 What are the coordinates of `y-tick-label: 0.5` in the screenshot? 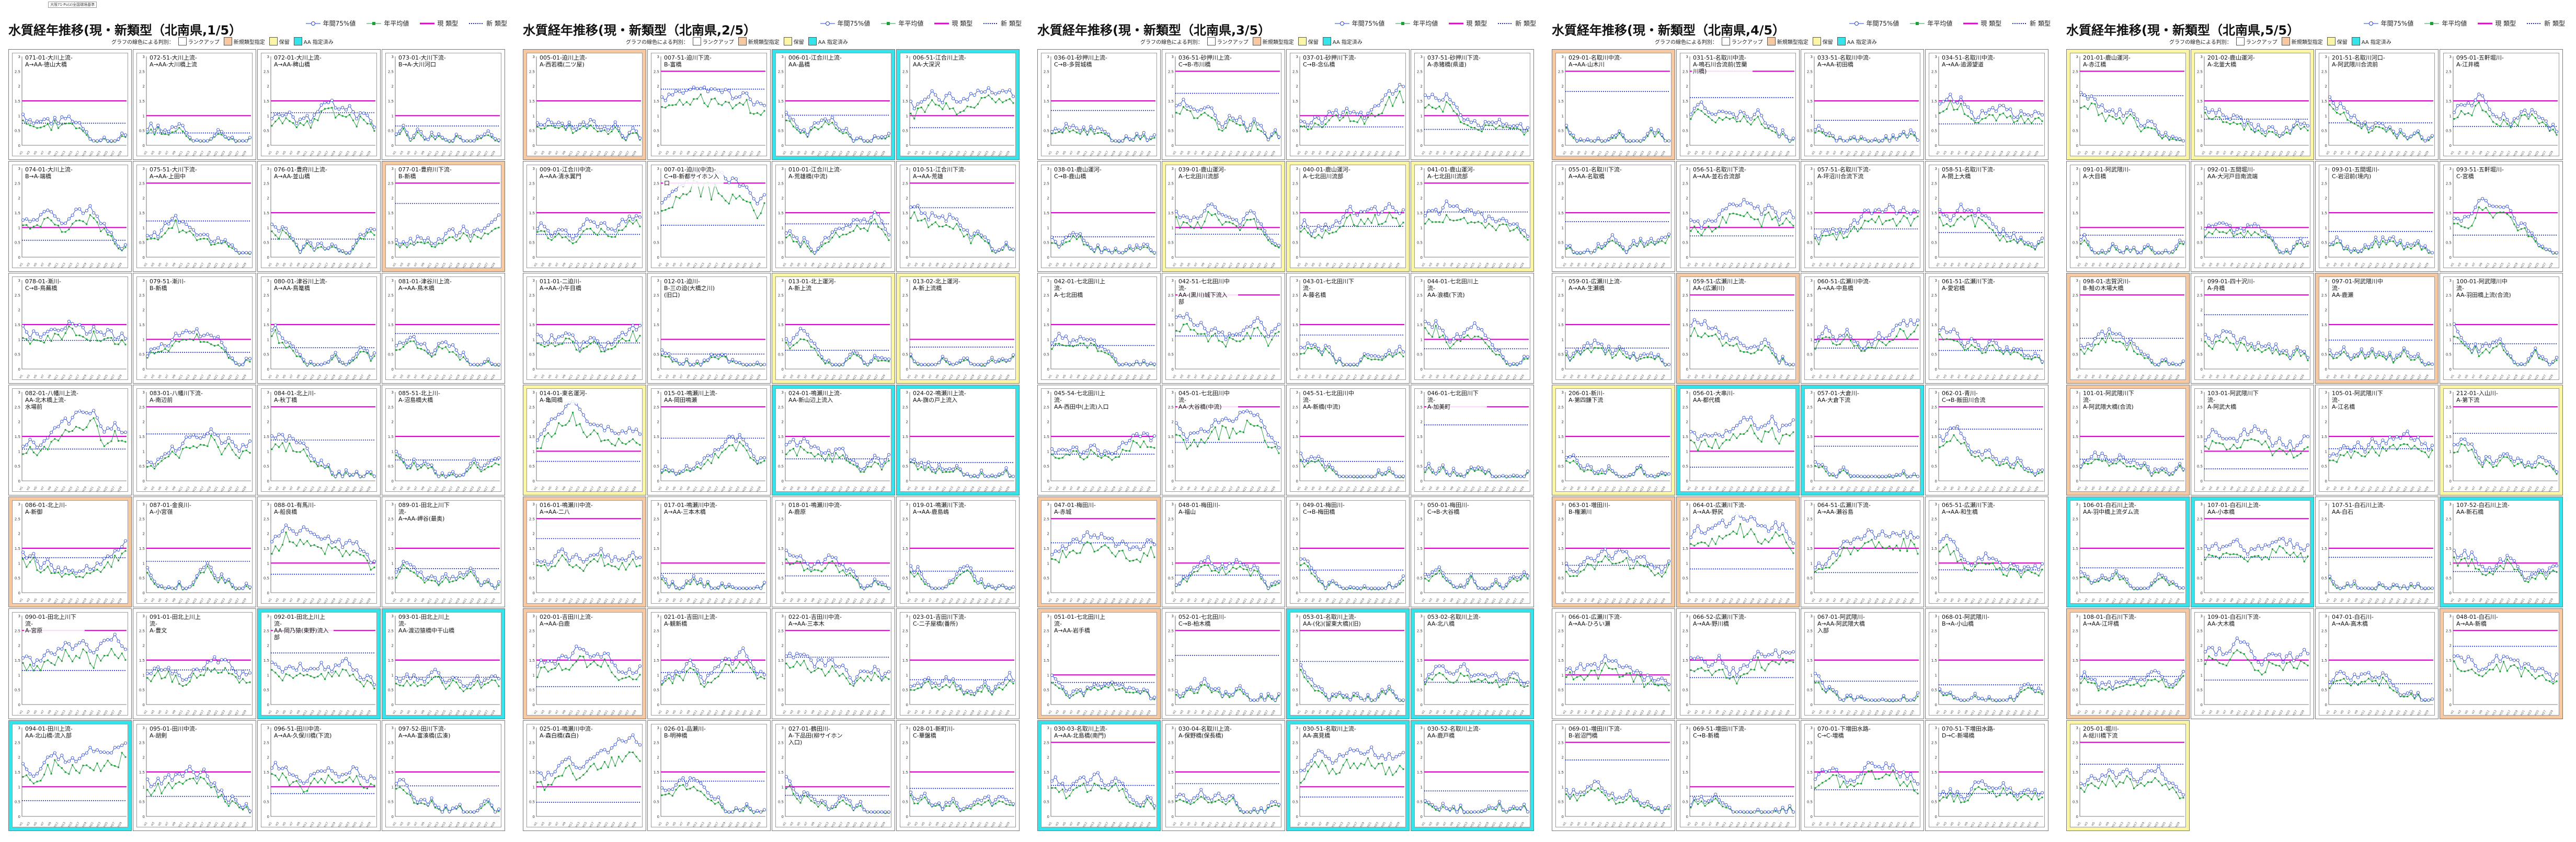 It's located at (781, 467).